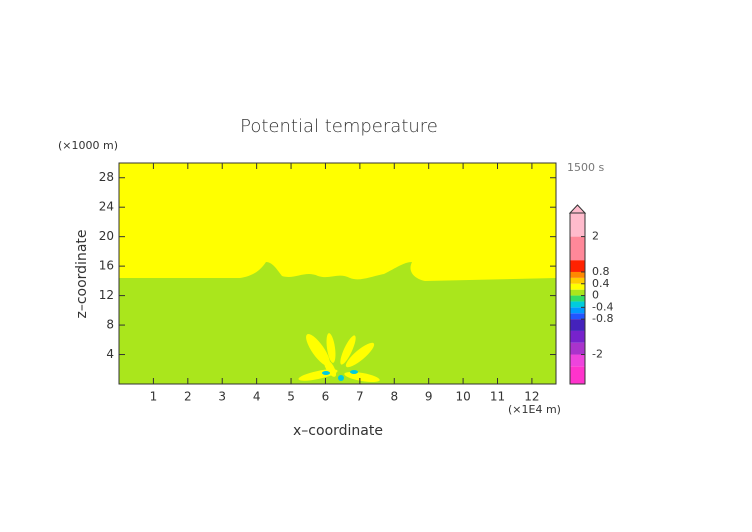 The height and width of the screenshot is (532, 752). What do you see at coordinates (531, 397) in the screenshot?
I see `x-tick-label: 12` at bounding box center [531, 397].